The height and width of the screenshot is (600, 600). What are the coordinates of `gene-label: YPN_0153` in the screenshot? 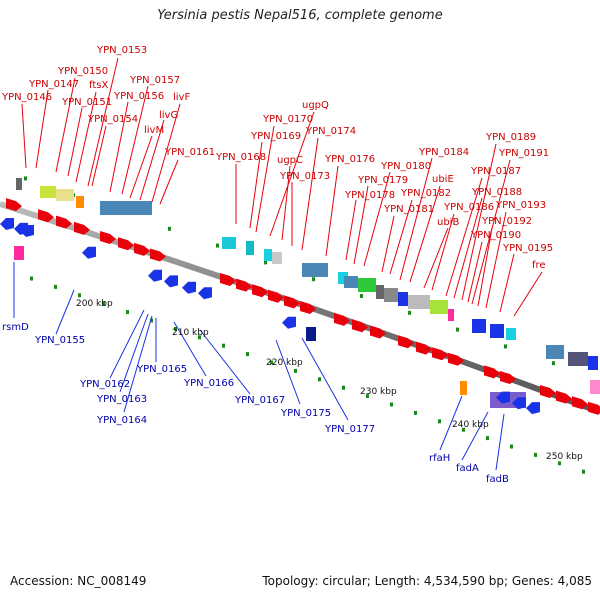 It's located at (121, 50).